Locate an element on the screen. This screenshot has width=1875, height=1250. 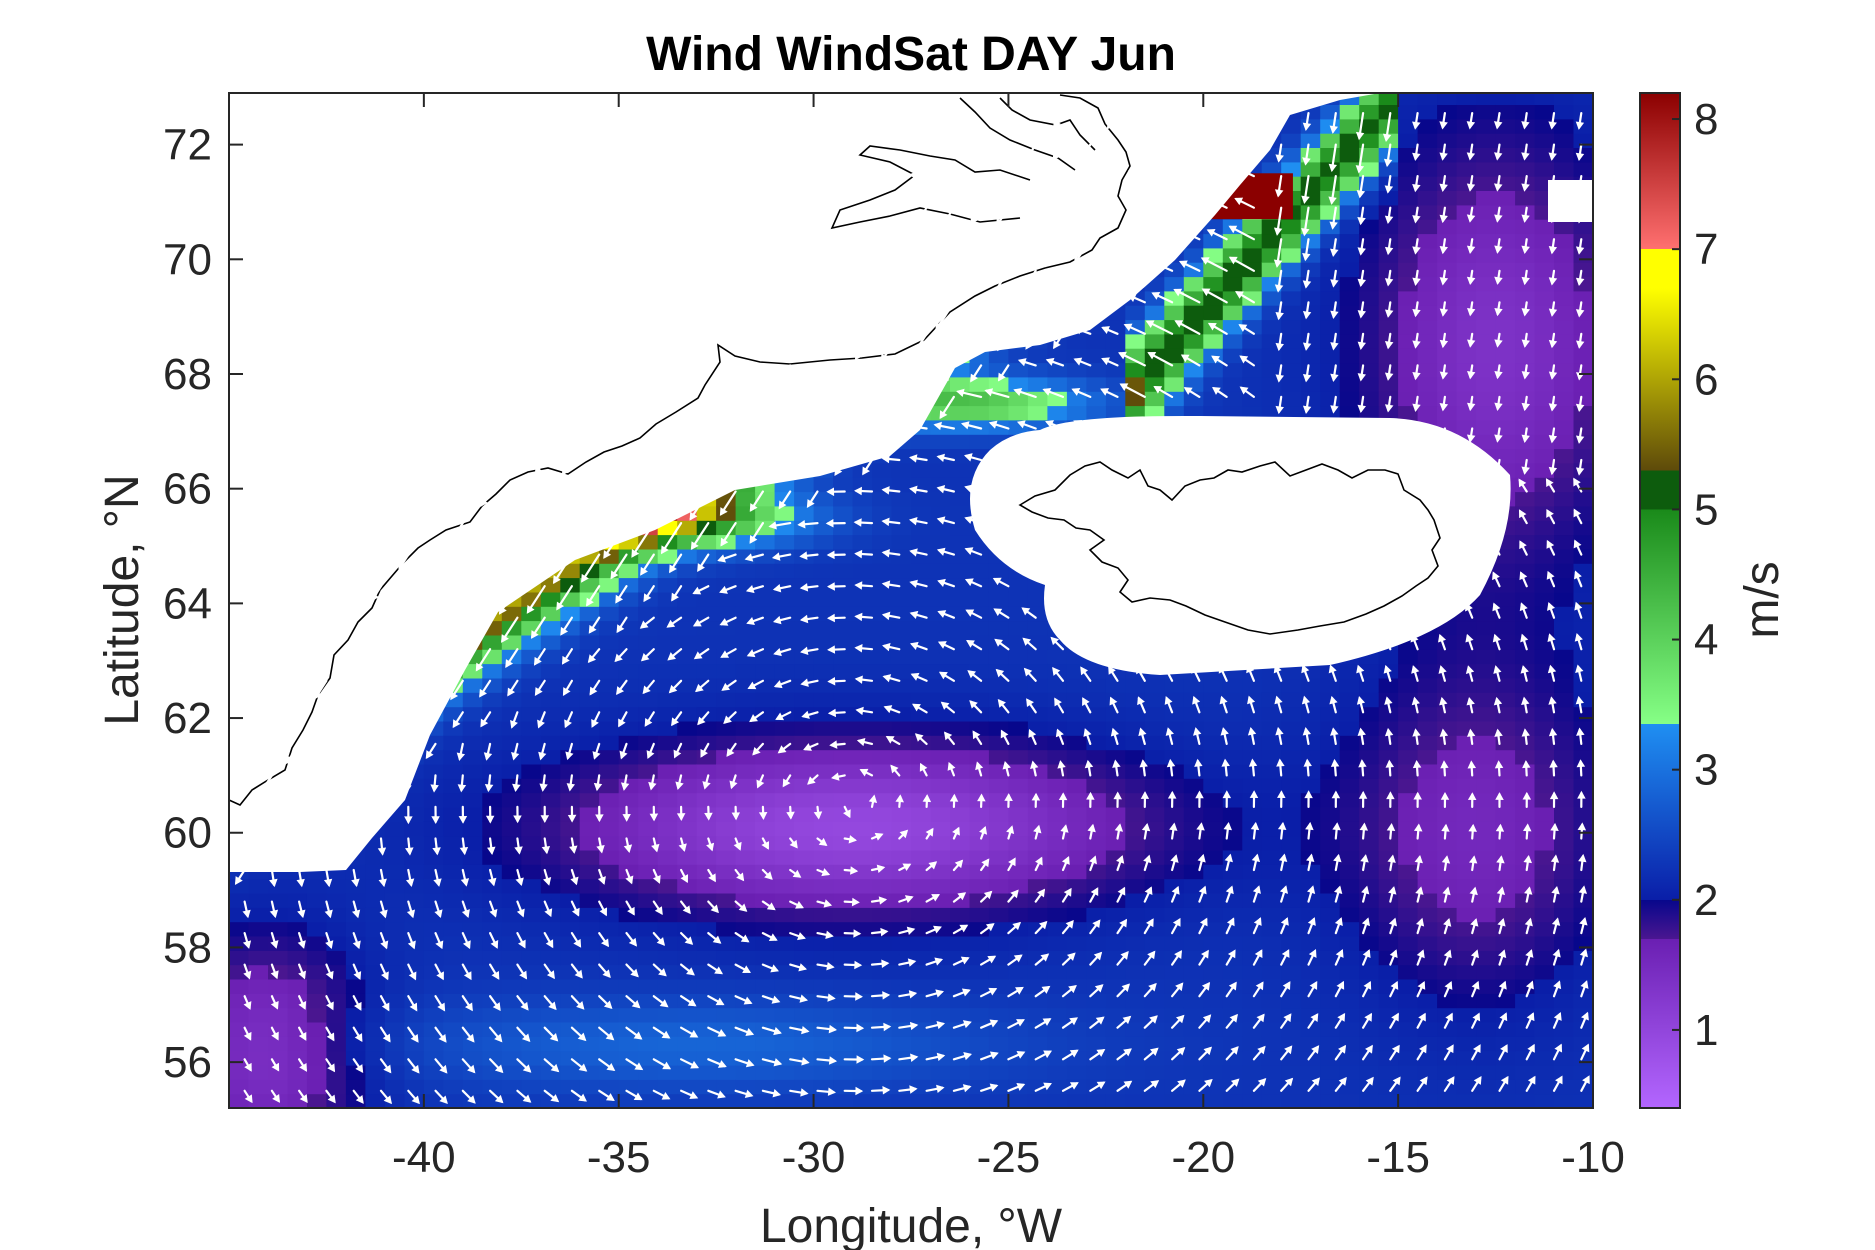
iceland-coastline is located at coordinates (1229, 548).